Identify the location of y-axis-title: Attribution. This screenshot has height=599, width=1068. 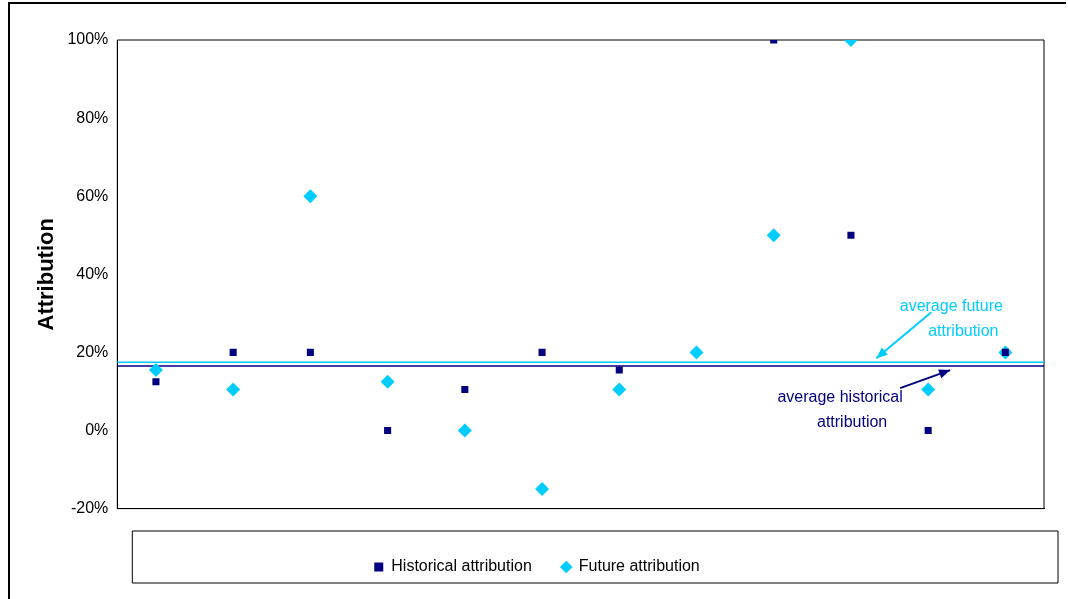
(46, 274).